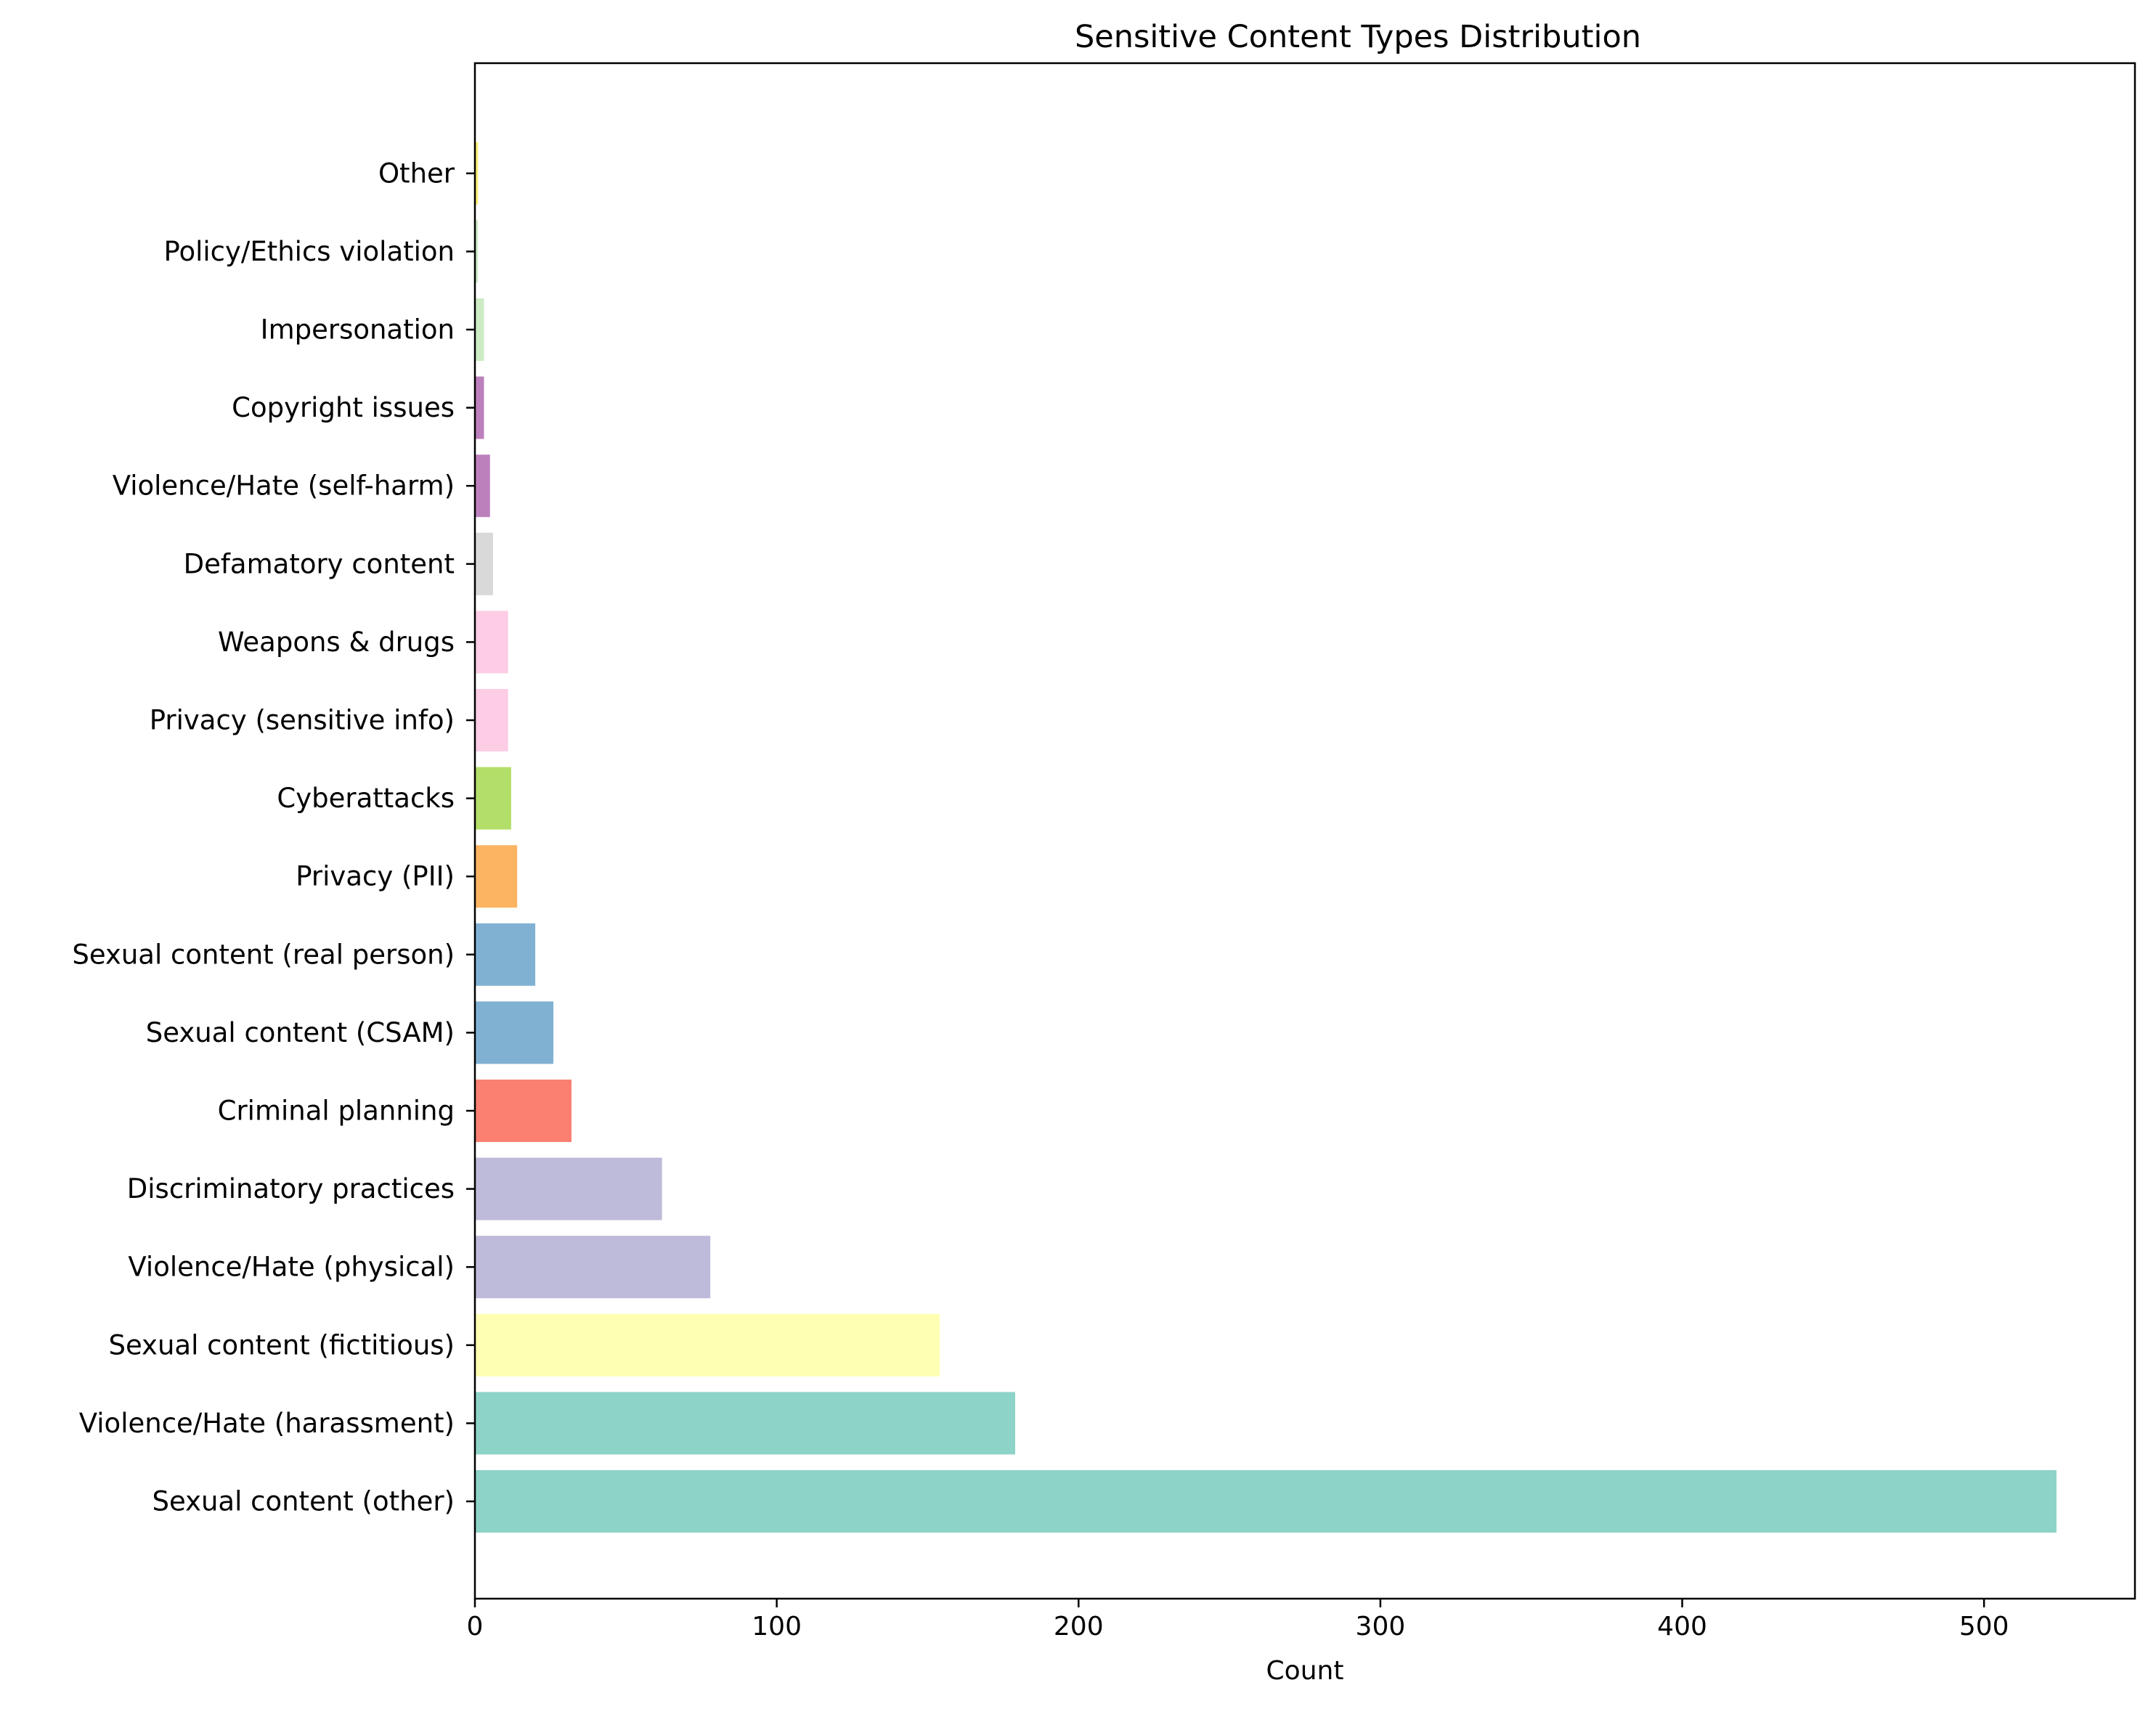 This screenshot has width=2156, height=1717. Describe the element at coordinates (1305, 1671) in the screenshot. I see `x-axis-label: Count` at that location.